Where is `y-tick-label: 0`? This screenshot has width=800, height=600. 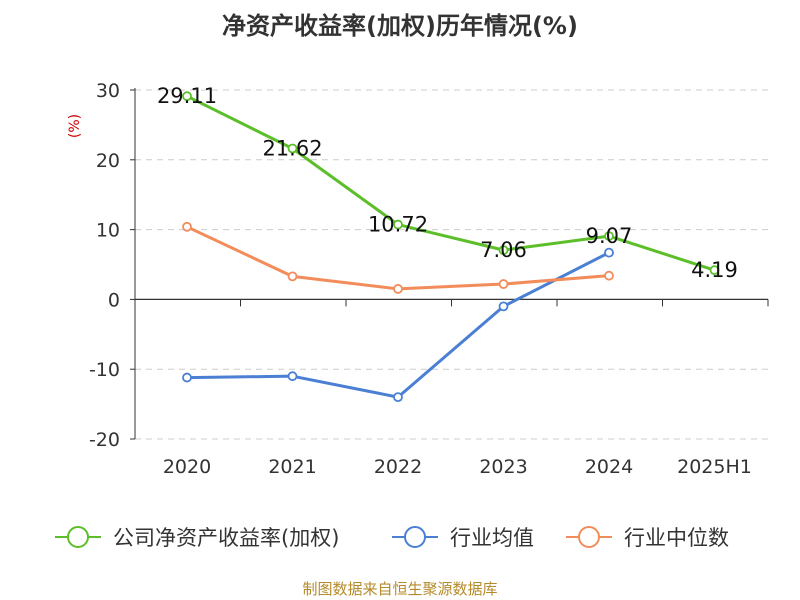
y-tick-label: 0 is located at coordinates (114, 300).